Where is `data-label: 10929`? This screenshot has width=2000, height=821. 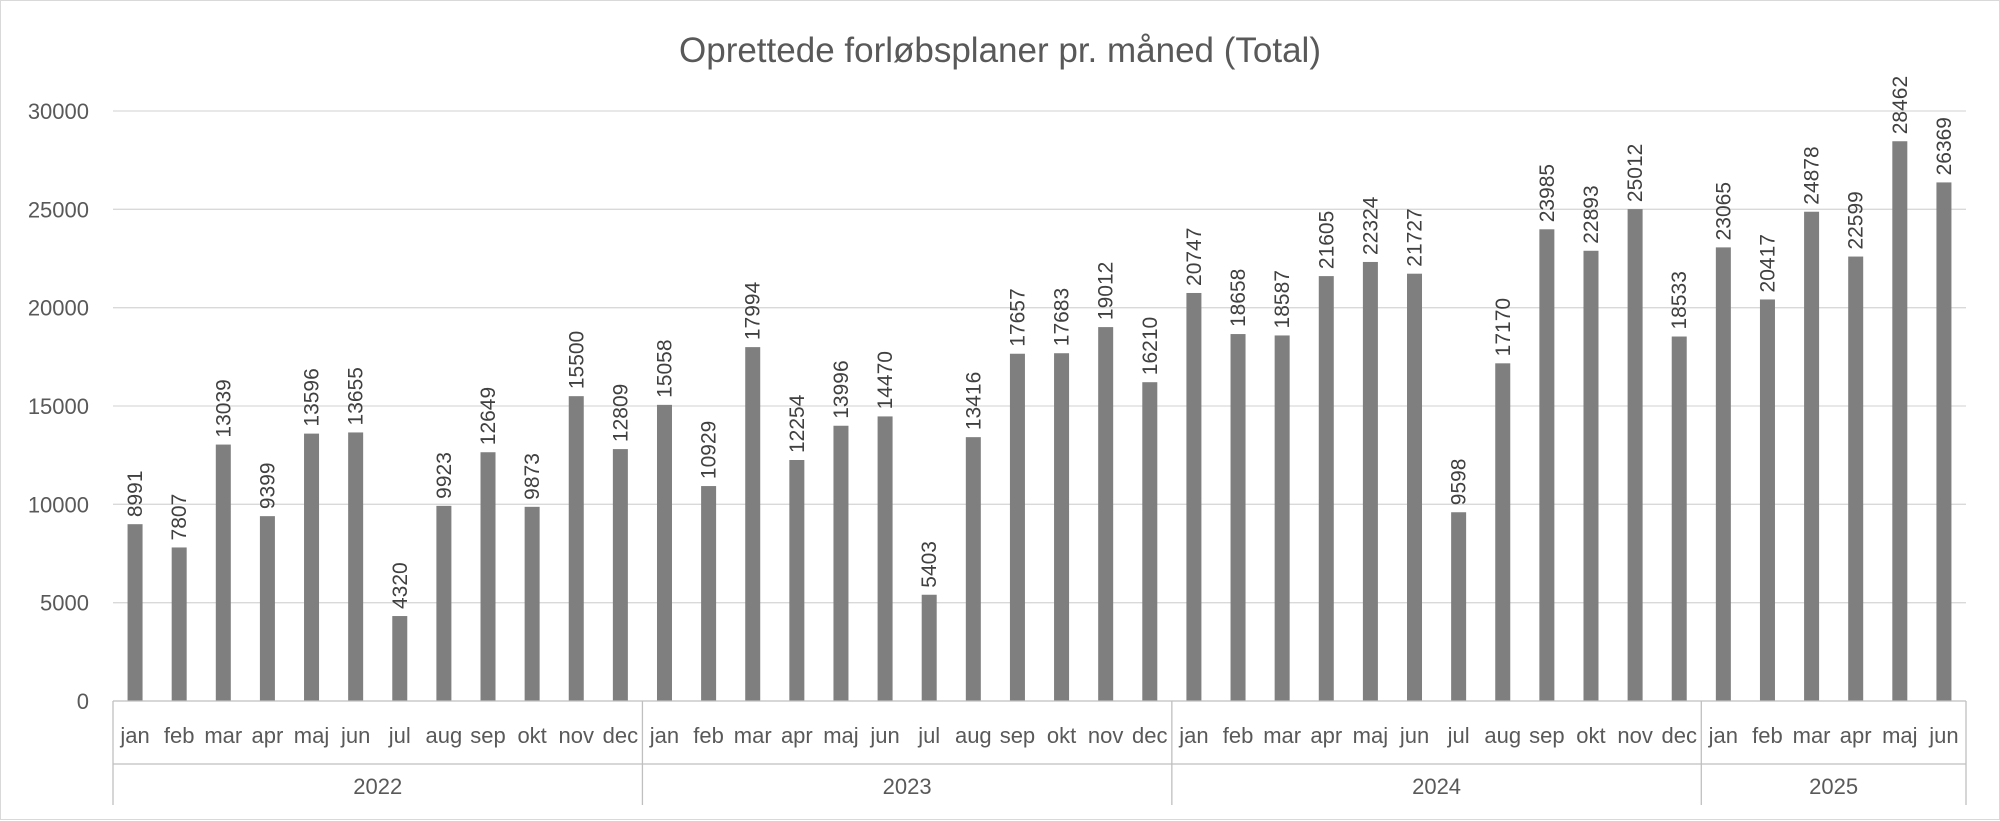 data-label: 10929 is located at coordinates (709, 450).